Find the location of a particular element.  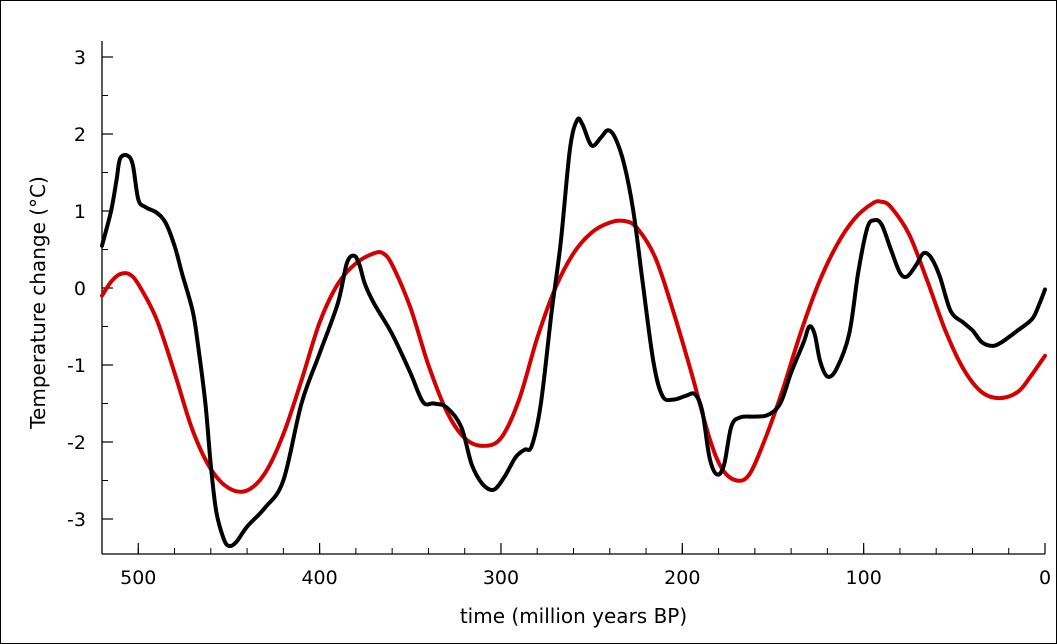

x-tick-label: 400 is located at coordinates (319, 578).